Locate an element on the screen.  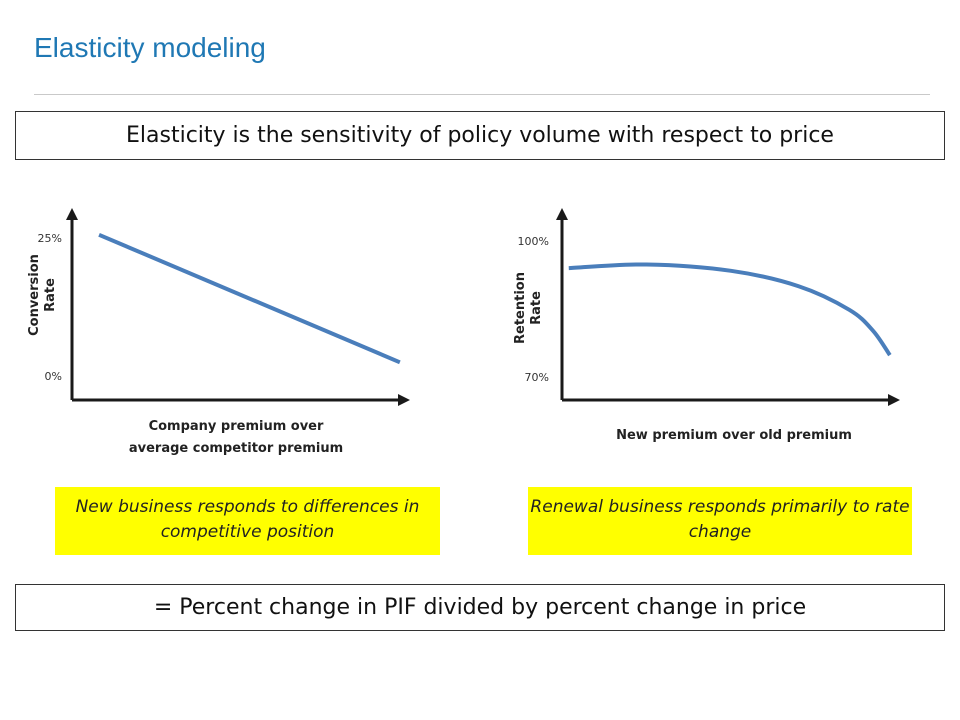
title-divider is located at coordinates (482, 94).